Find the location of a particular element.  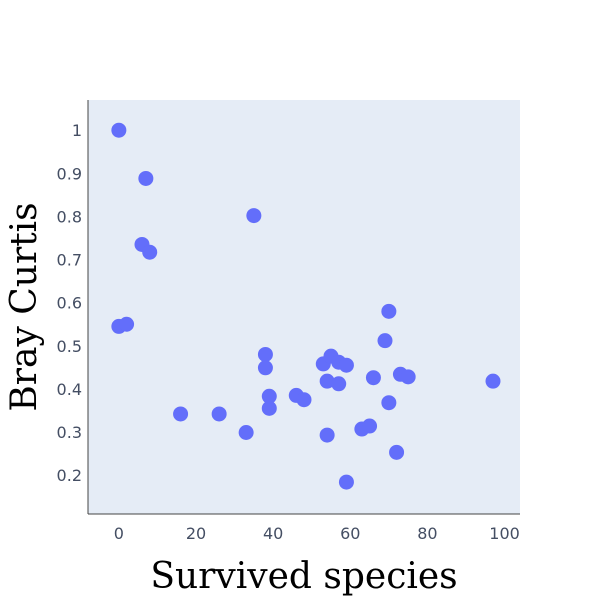

y-tick-label: 0.3 is located at coordinates (69, 432).